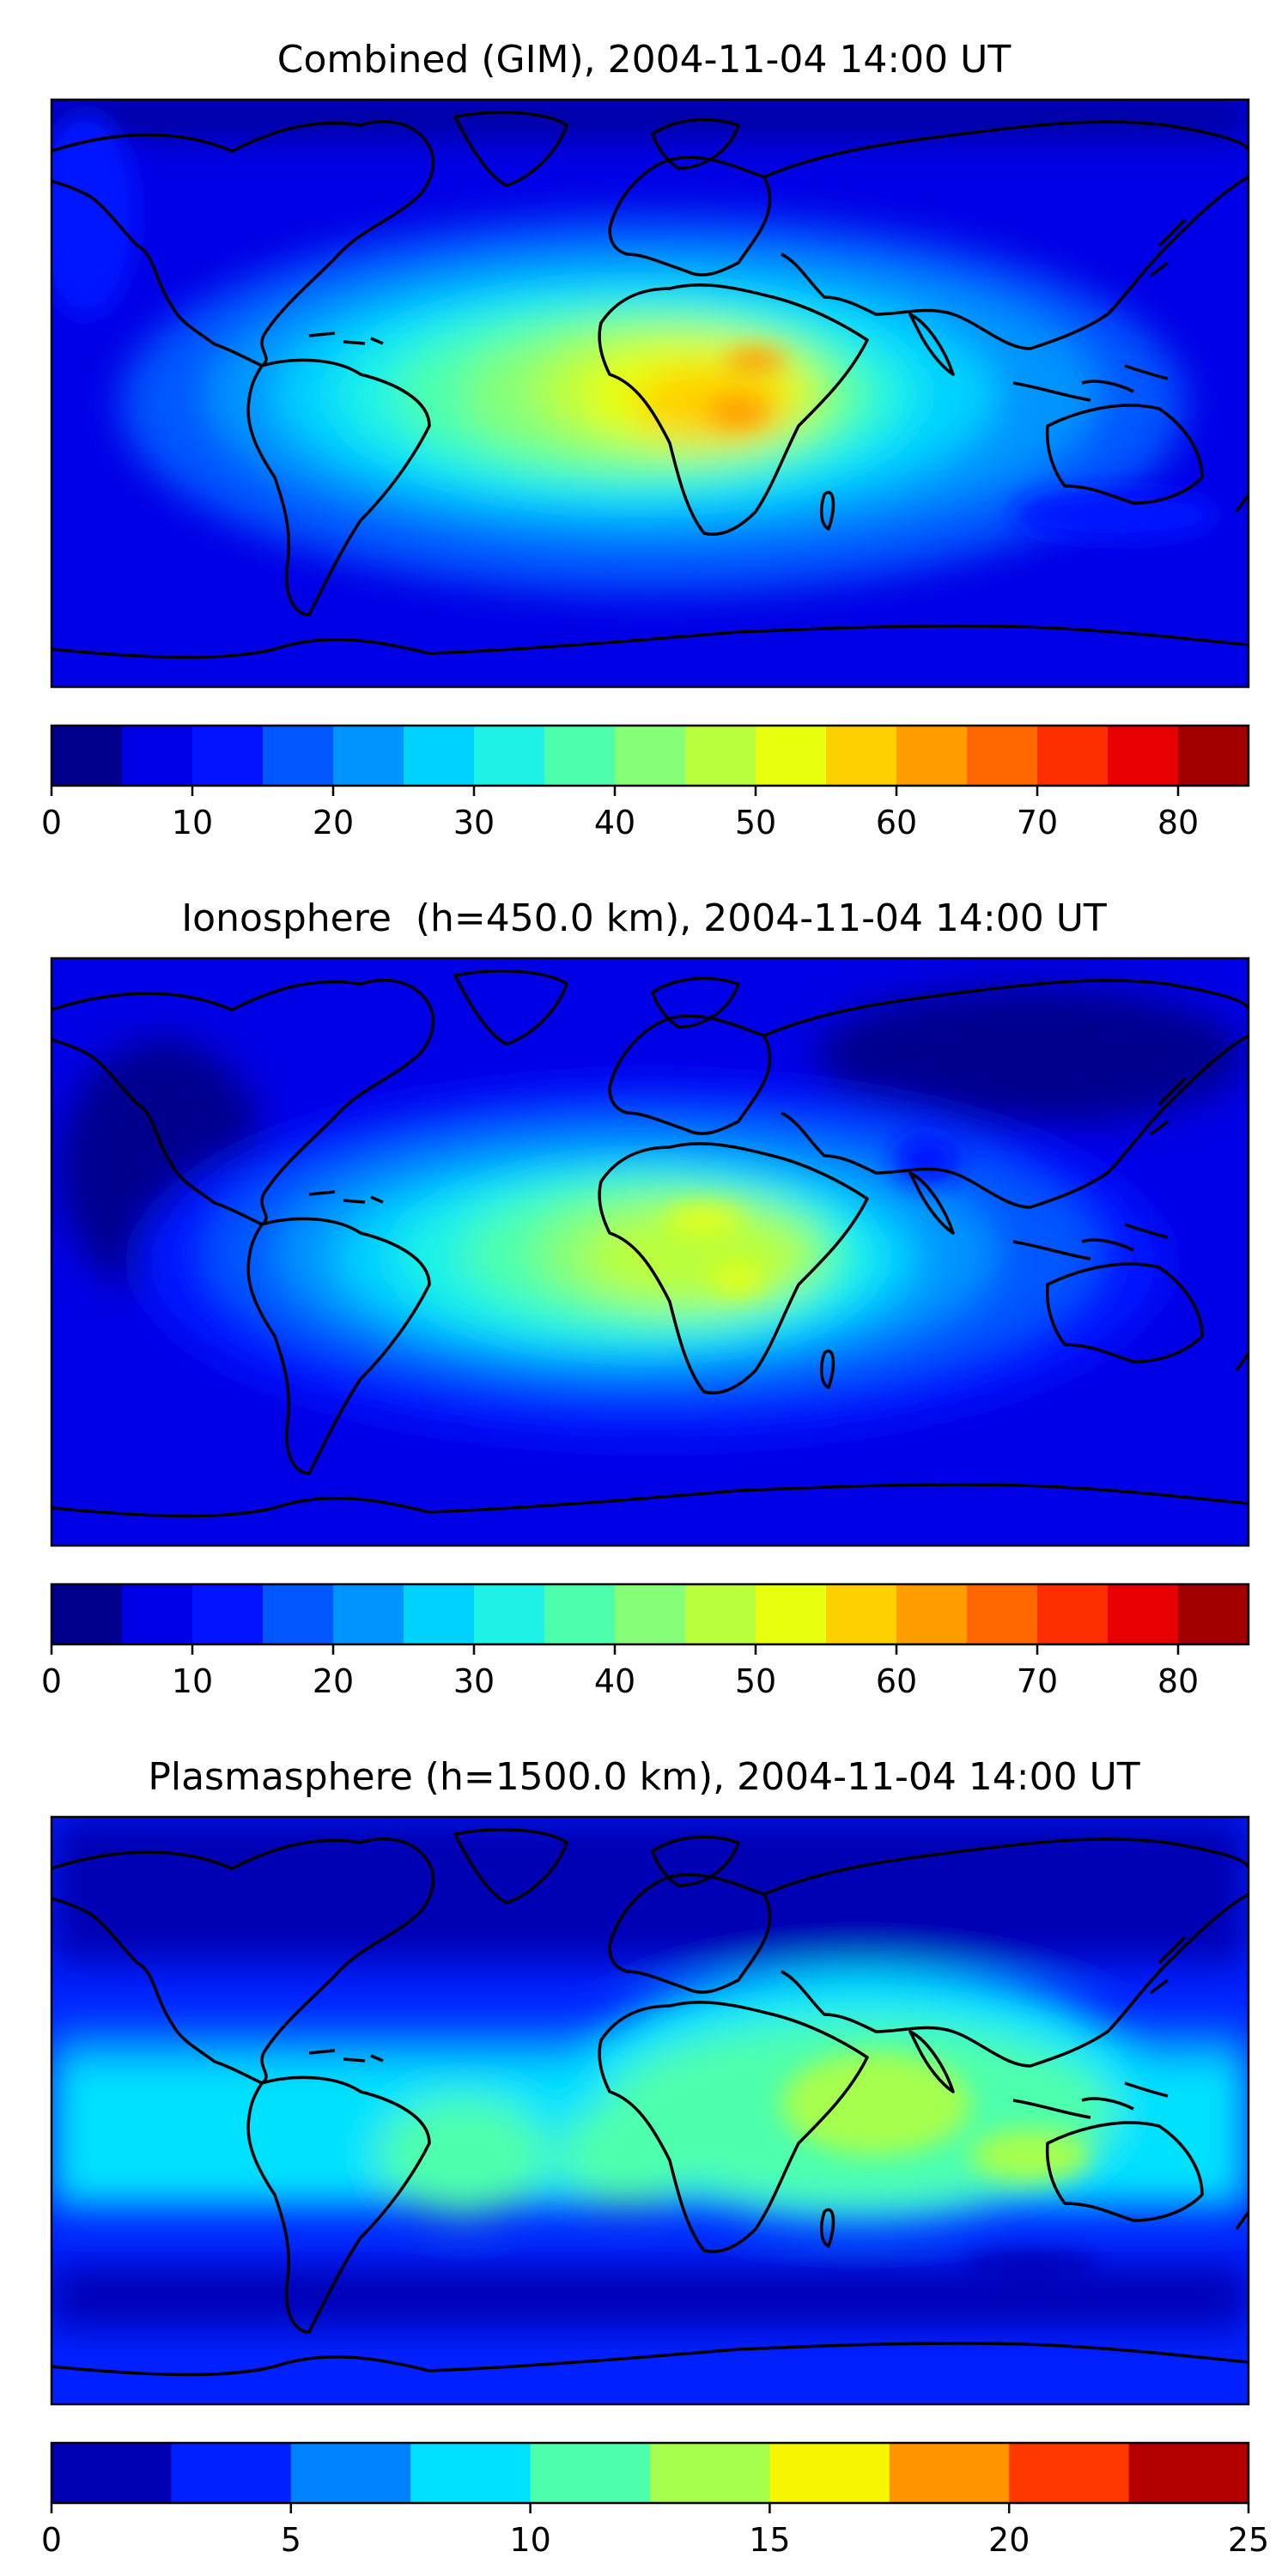 The image size is (1288, 2576). I want to click on colorbar-2-tick-label-3: 30, so click(474, 1681).